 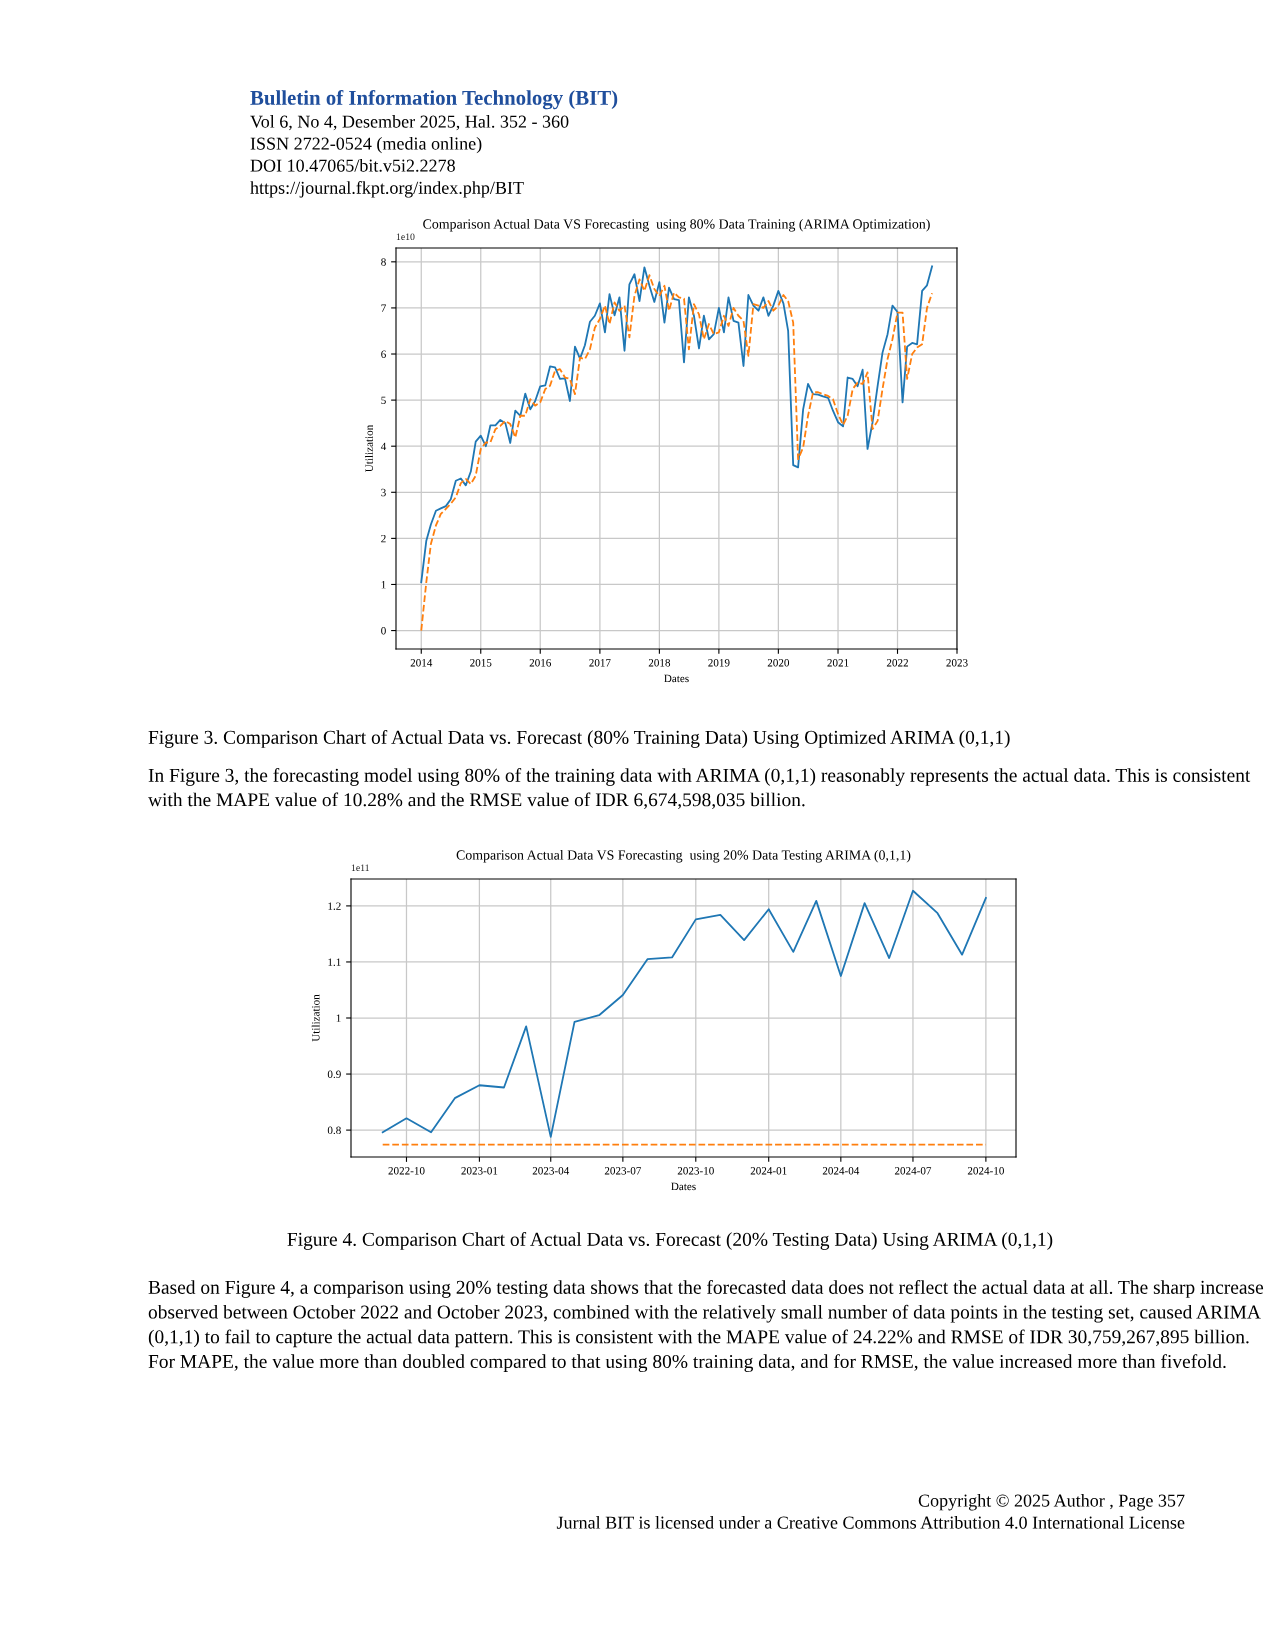 What do you see at coordinates (579, 739) in the screenshot?
I see `caption: Figure 3. Comparison Chart of Actual Data vs. Forecast (80% Training Data) Using Optimized ARIMA (0,1,1)` at bounding box center [579, 739].